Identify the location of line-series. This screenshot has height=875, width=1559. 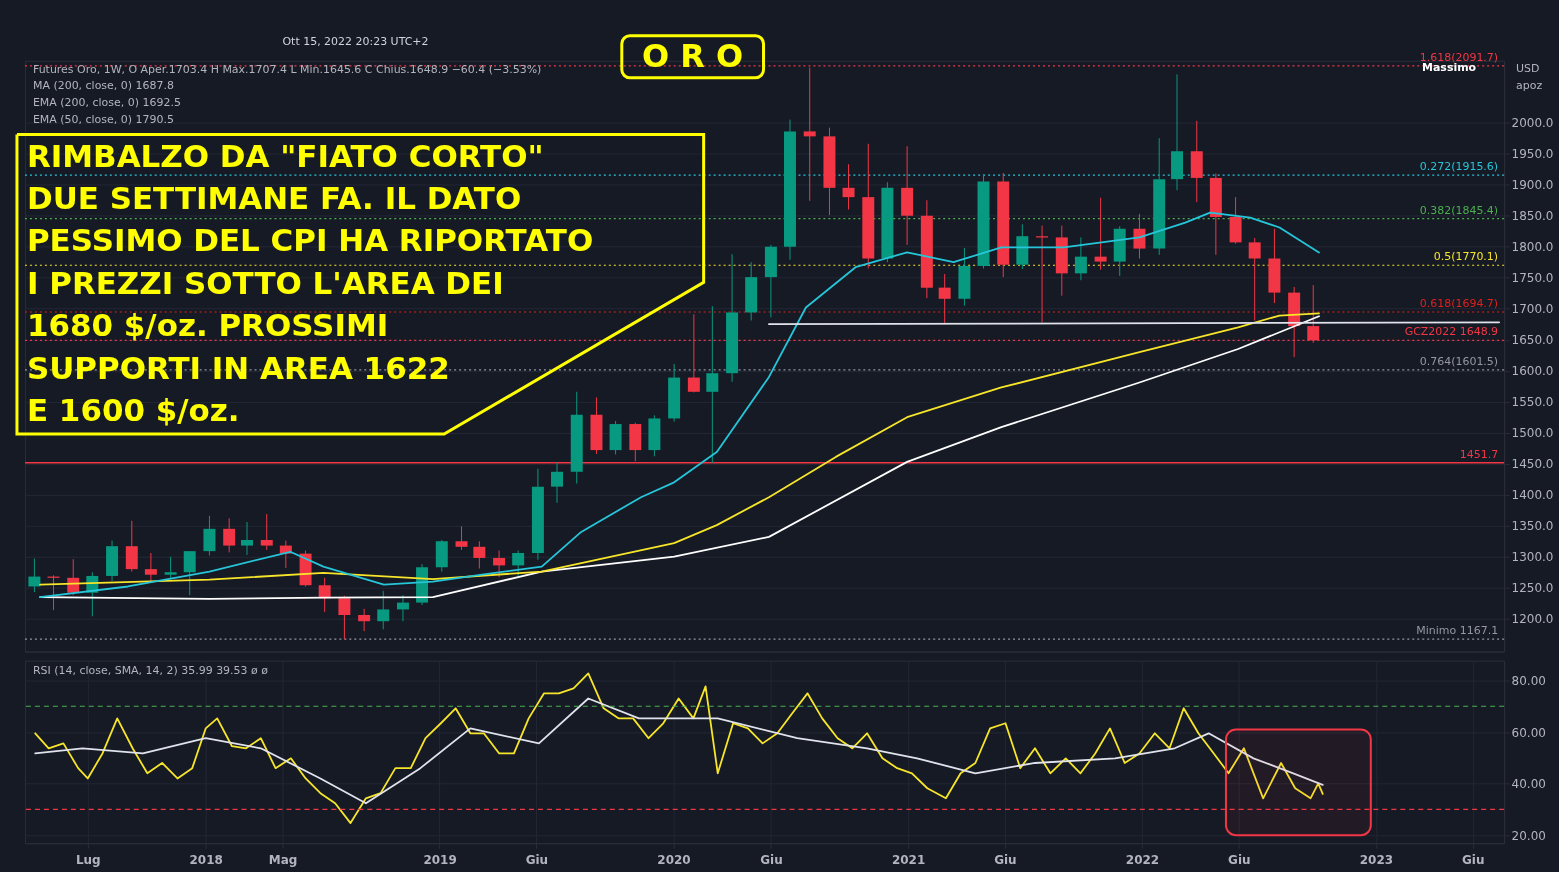
(679, 751).